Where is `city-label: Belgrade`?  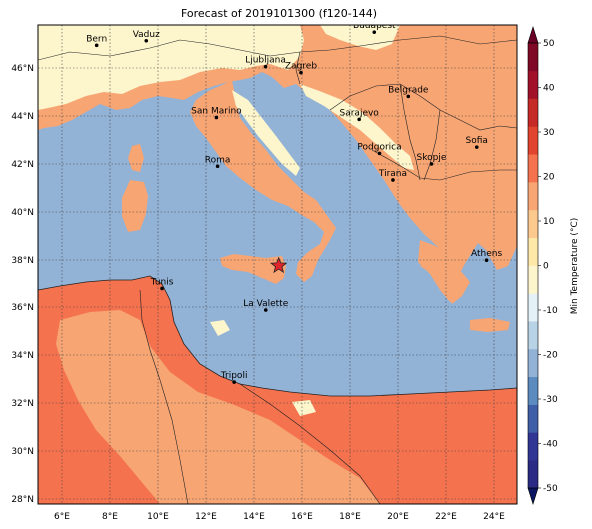
city-label: Belgrade is located at coordinates (408, 90).